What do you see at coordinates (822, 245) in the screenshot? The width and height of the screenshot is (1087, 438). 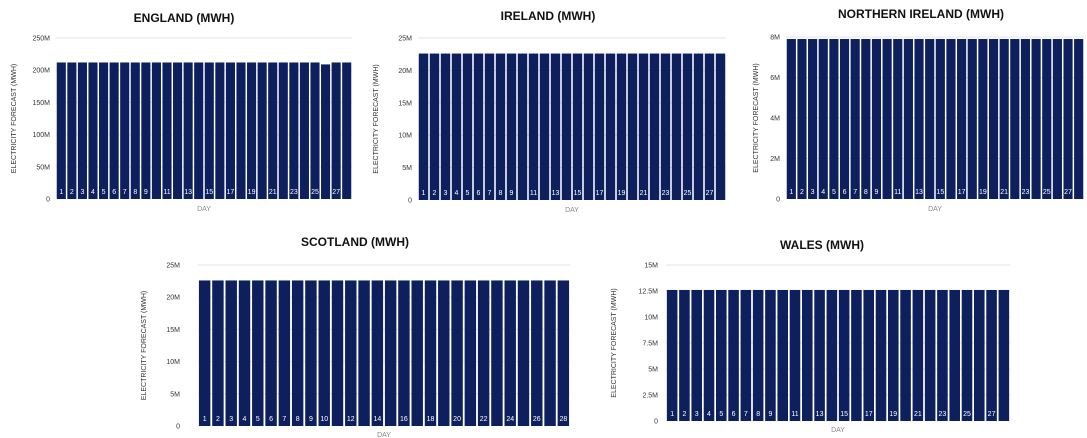 I see `chart-title-wales: WALES (MWH)` at bounding box center [822, 245].